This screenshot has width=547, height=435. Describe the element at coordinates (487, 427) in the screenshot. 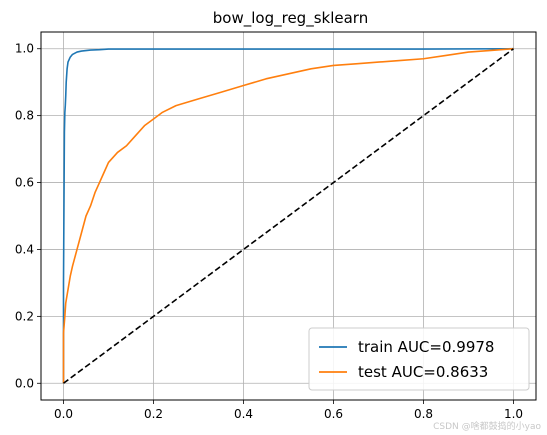

I see `watermark: CSDN @啥都鼓捣的小yao` at that location.